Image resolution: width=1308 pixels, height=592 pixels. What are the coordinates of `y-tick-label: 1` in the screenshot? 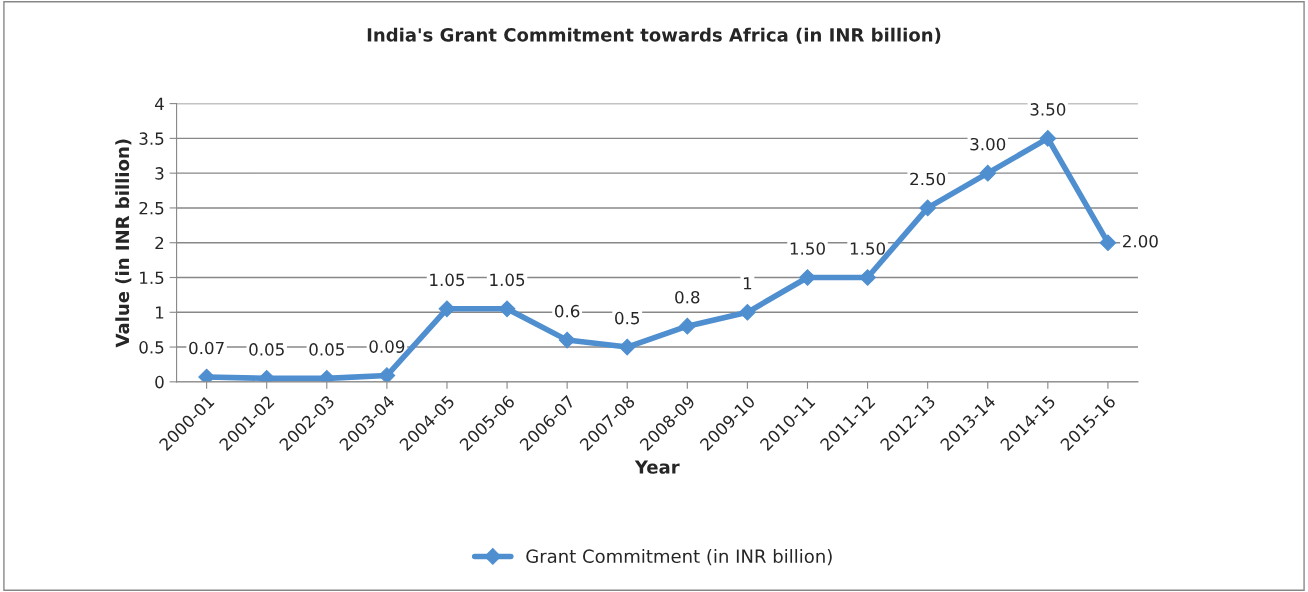 It's located at (160, 312).